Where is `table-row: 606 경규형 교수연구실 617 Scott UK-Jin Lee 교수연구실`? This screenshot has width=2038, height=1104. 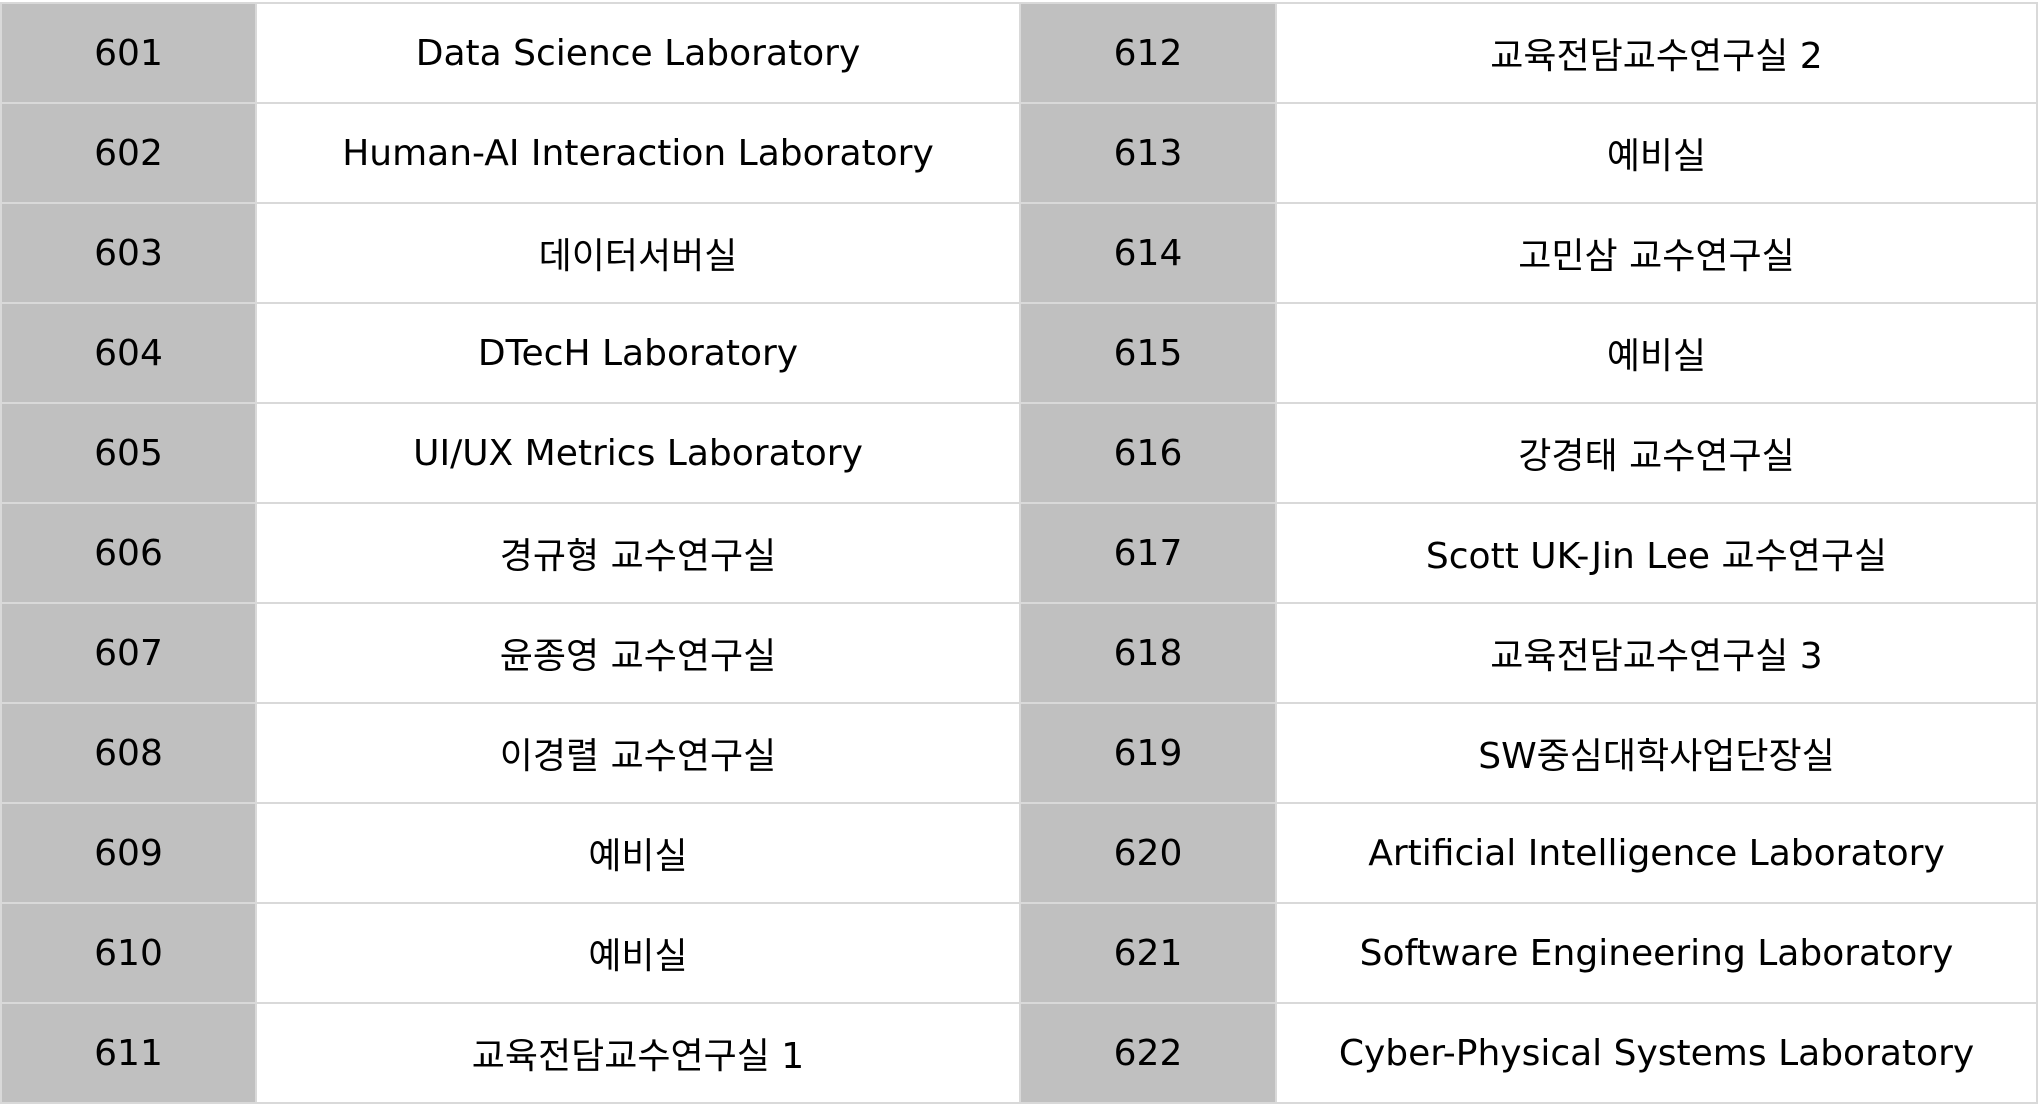 table-row: 606 경규형 교수연구실 617 Scott UK-Jin Lee 교수연구실 is located at coordinates (1019, 553).